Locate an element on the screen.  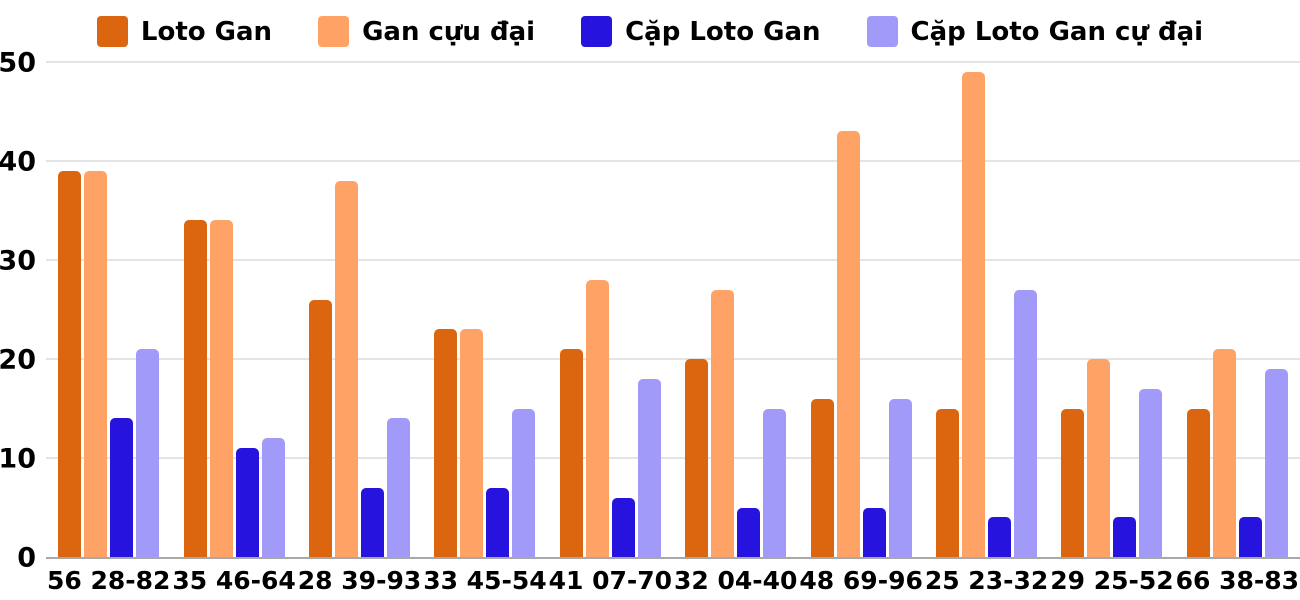
legend-label: Loto Gan is located at coordinates (206, 31).